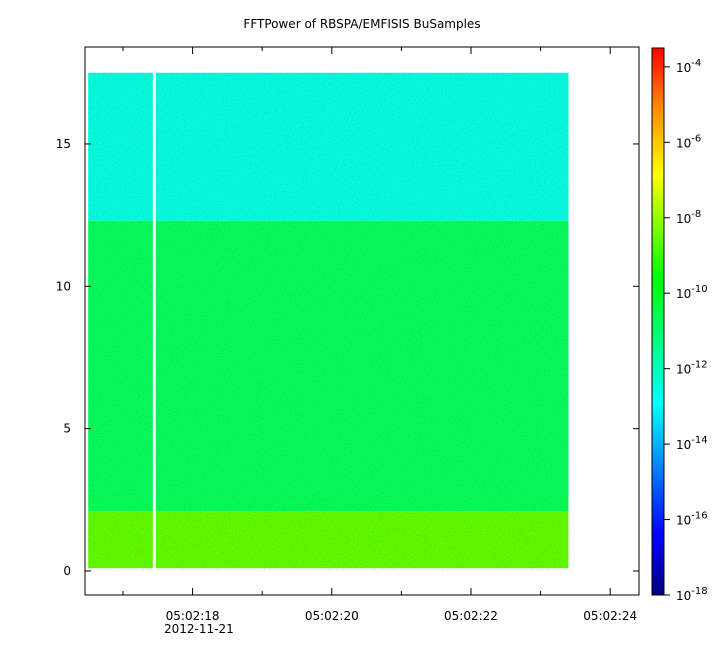  What do you see at coordinates (67, 429) in the screenshot?
I see `y-tick-label: 5` at bounding box center [67, 429].